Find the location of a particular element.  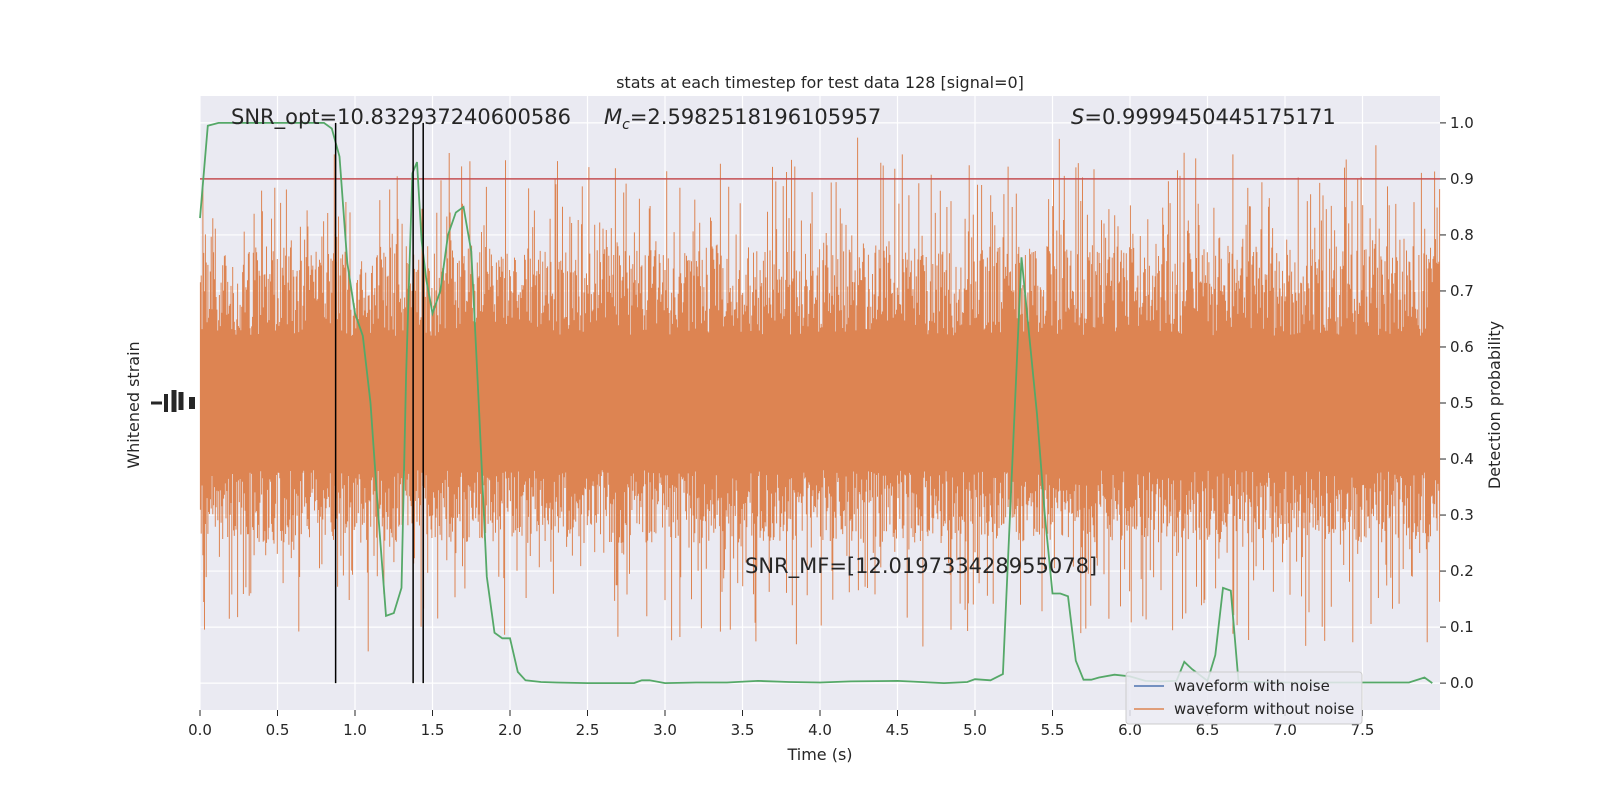

chirp-mass-value: =2.5982518196105957 is located at coordinates (755, 117).